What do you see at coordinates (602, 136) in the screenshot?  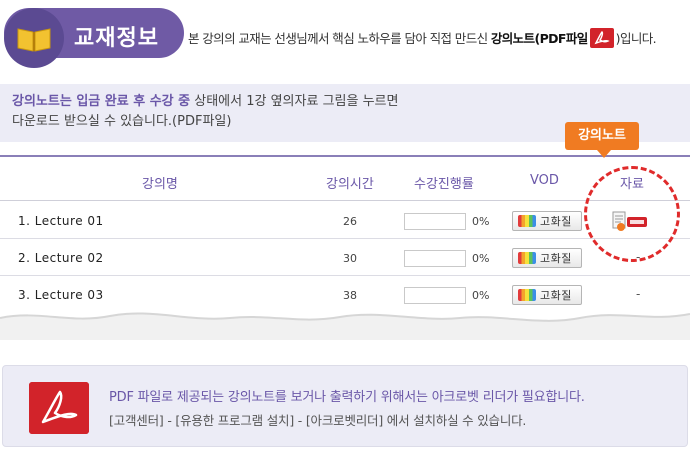 I see `lecture-note-callout: 강의노트` at bounding box center [602, 136].